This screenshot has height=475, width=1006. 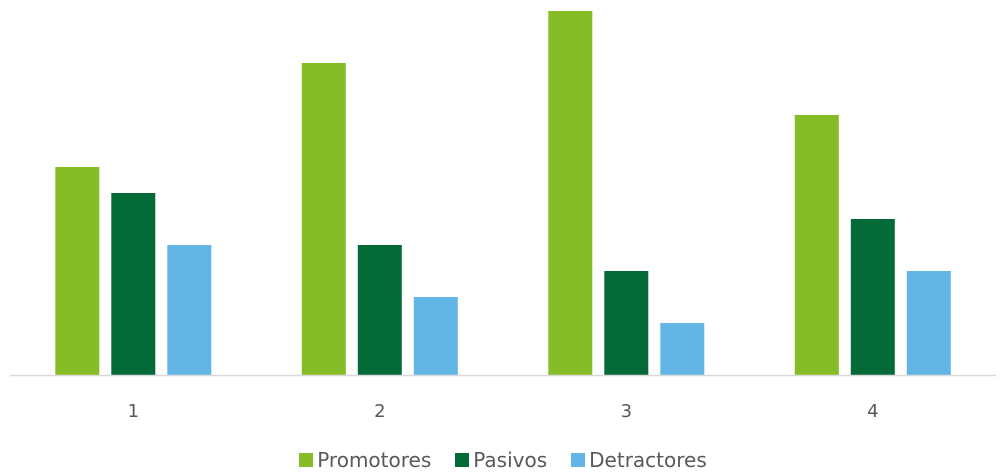 I want to click on legend: Promotores Pasivos Detractores, so click(x=503, y=460).